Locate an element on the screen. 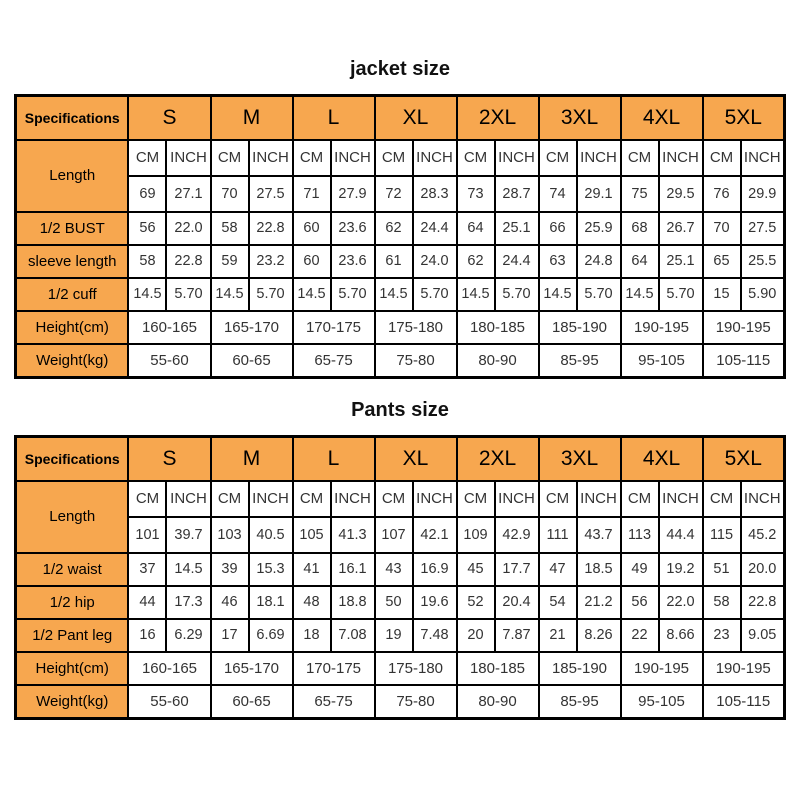 The width and height of the screenshot is (800, 800). value-cell: 51 is located at coordinates (721, 569).